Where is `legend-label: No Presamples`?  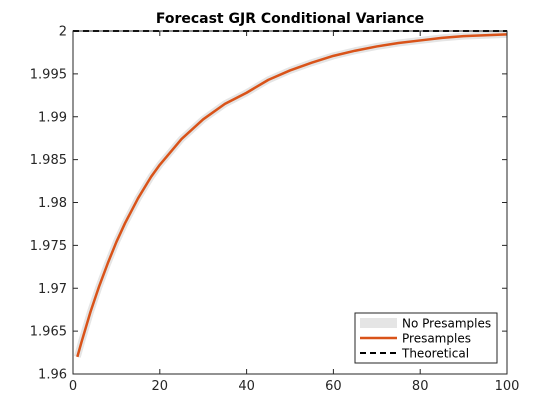
legend-label: No Presamples is located at coordinates (446, 324).